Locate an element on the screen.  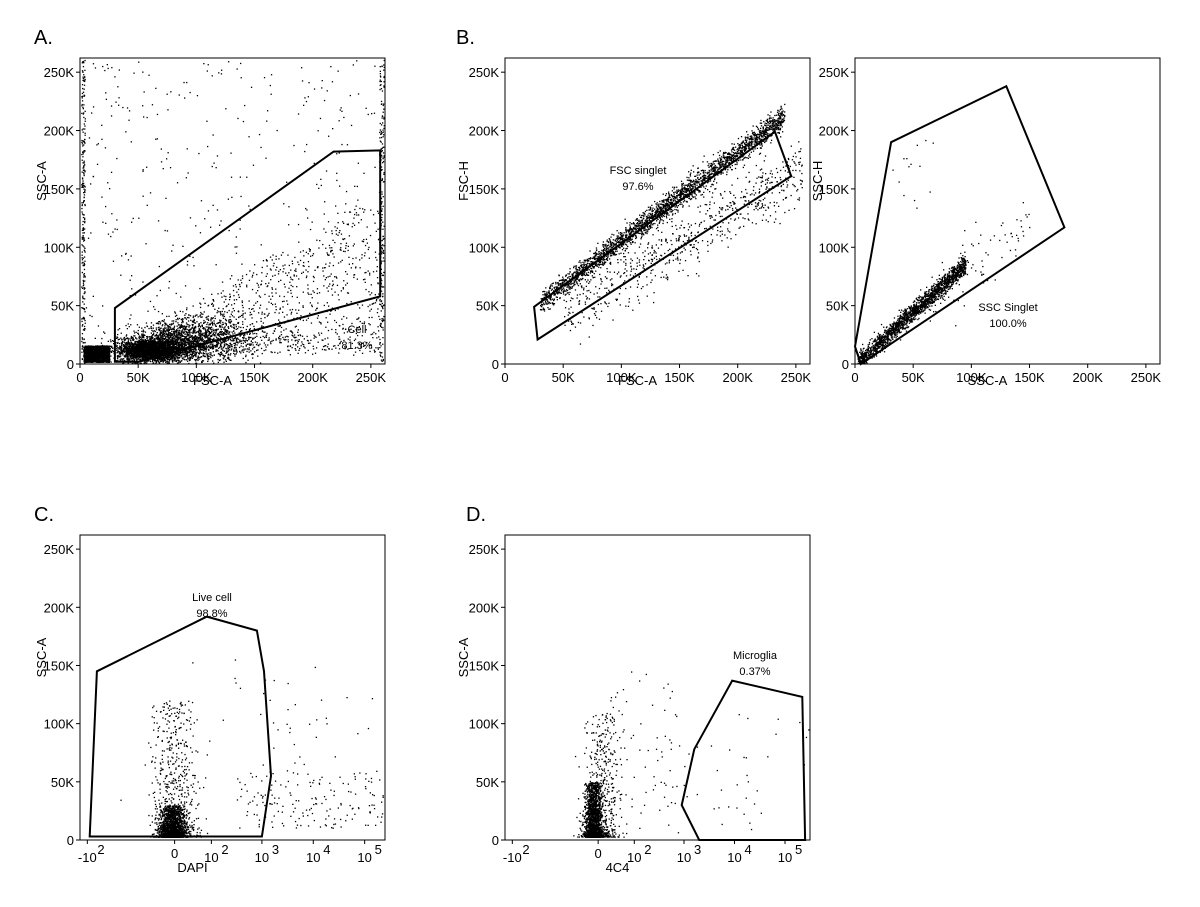
y-tick-label: 100K is located at coordinates (59, 247).